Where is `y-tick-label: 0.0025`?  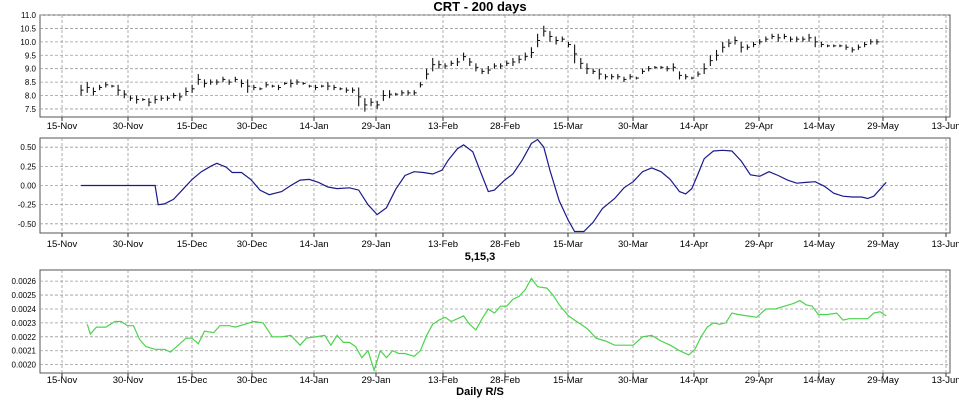
y-tick-label: 0.0025 is located at coordinates (24, 295).